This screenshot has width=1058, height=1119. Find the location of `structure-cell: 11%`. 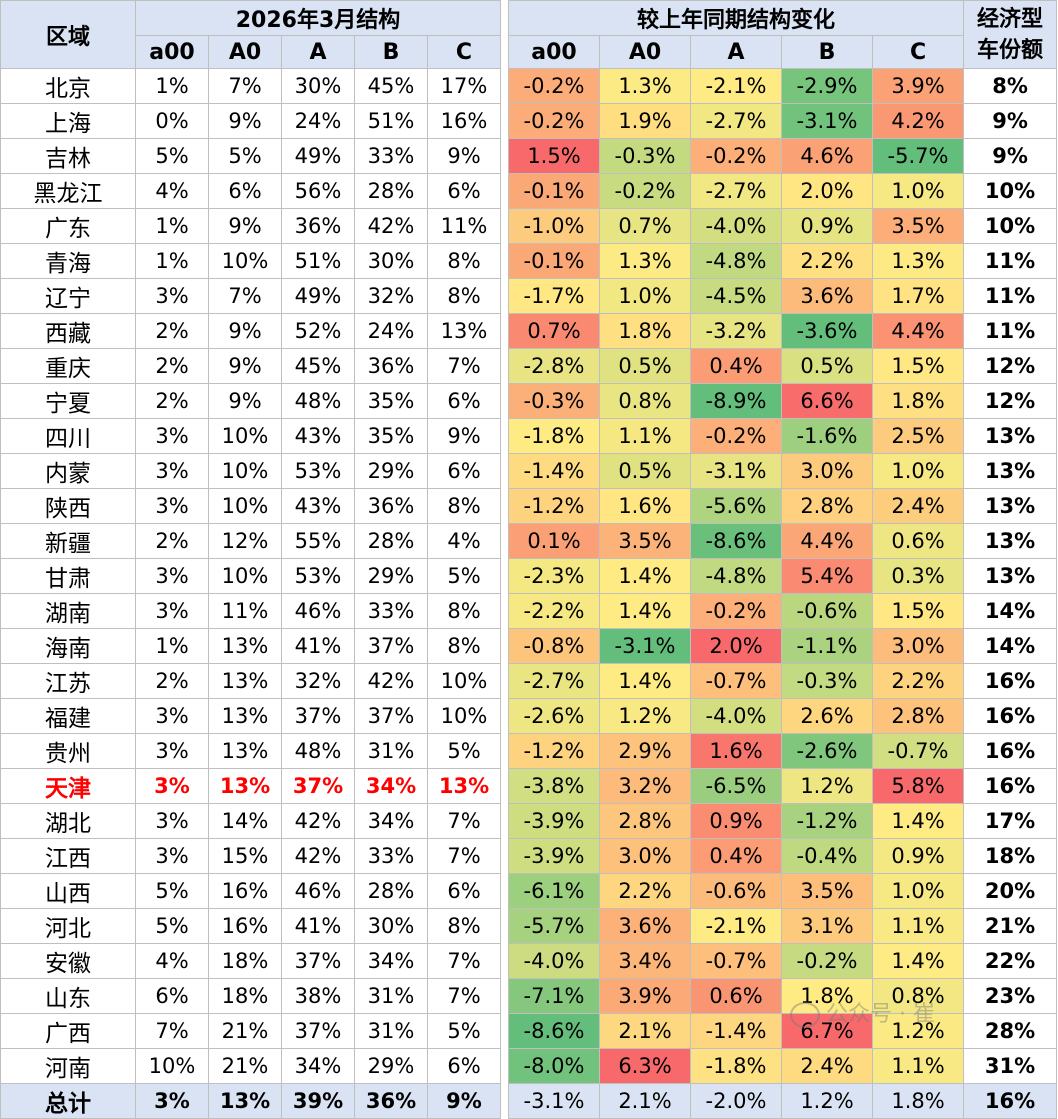

structure-cell: 11% is located at coordinates (245, 611).